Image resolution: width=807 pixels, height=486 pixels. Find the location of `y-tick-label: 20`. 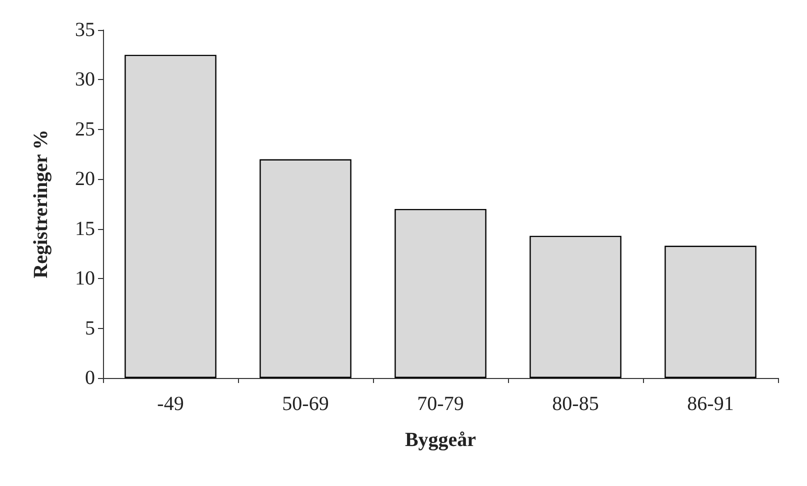

y-tick-label: 20 is located at coordinates (85, 179).